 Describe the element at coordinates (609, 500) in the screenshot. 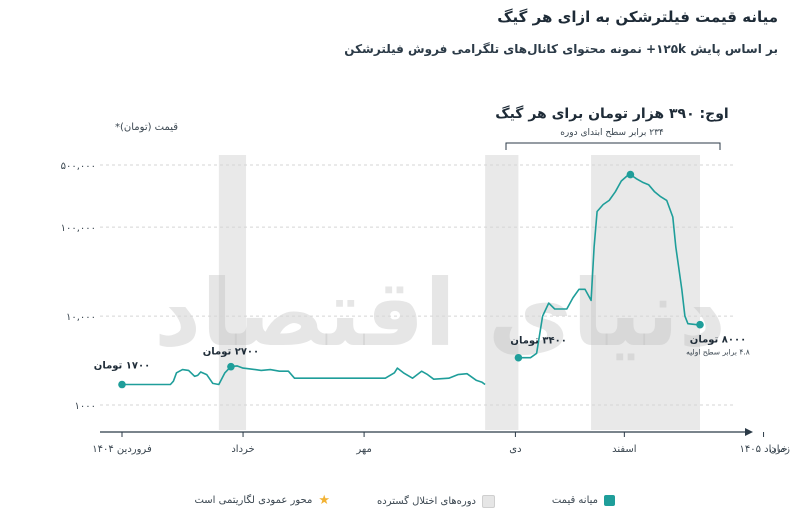

I see `legend-swatch-median` at that location.